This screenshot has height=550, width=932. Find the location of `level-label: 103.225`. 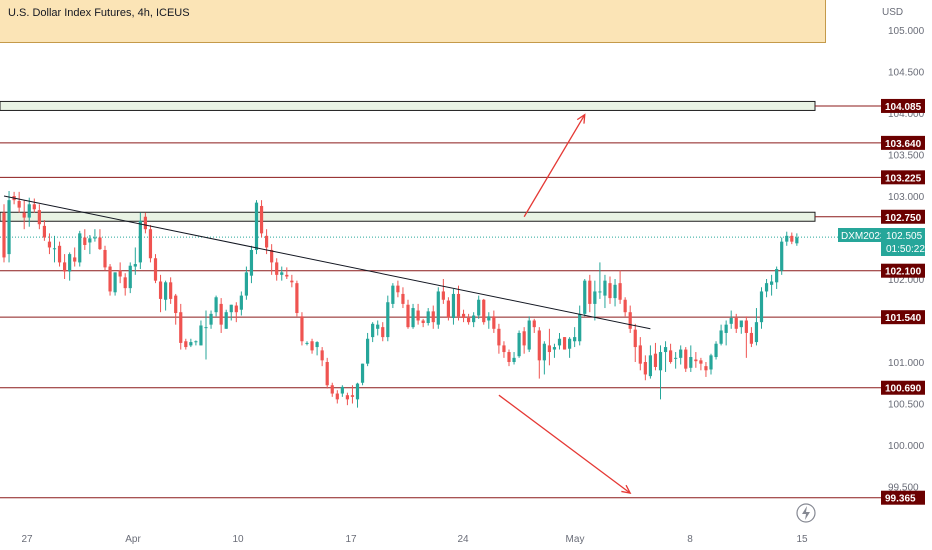

level-label: 103.225 is located at coordinates (903, 178).